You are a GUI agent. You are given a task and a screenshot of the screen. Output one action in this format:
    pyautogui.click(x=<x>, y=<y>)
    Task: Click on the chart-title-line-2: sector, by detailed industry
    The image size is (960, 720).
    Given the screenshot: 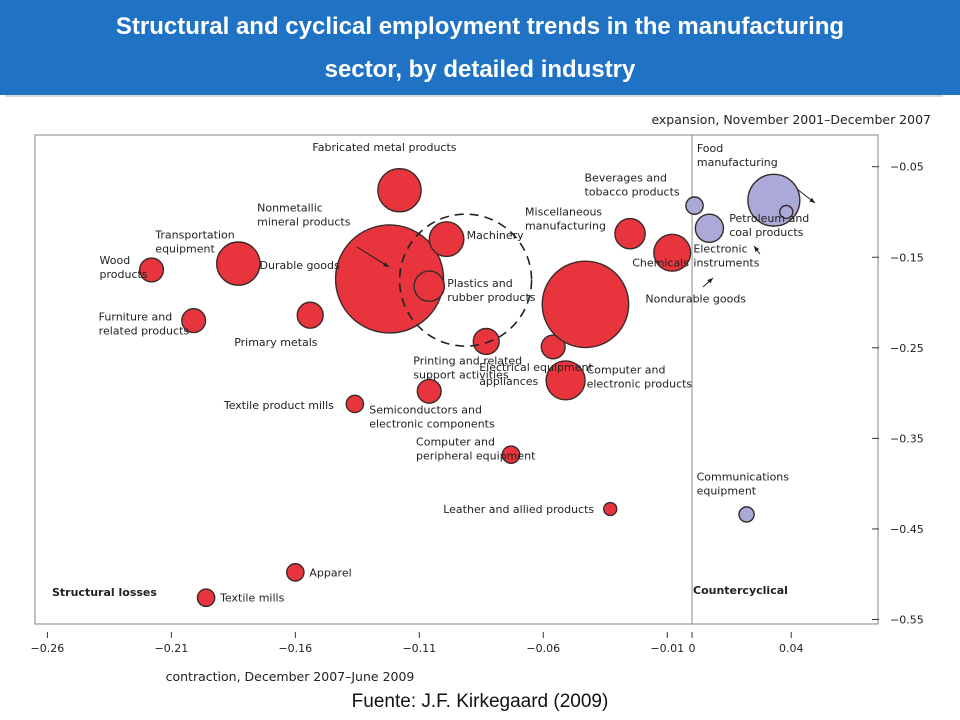 What is the action you would take?
    pyautogui.click(x=480, y=69)
    